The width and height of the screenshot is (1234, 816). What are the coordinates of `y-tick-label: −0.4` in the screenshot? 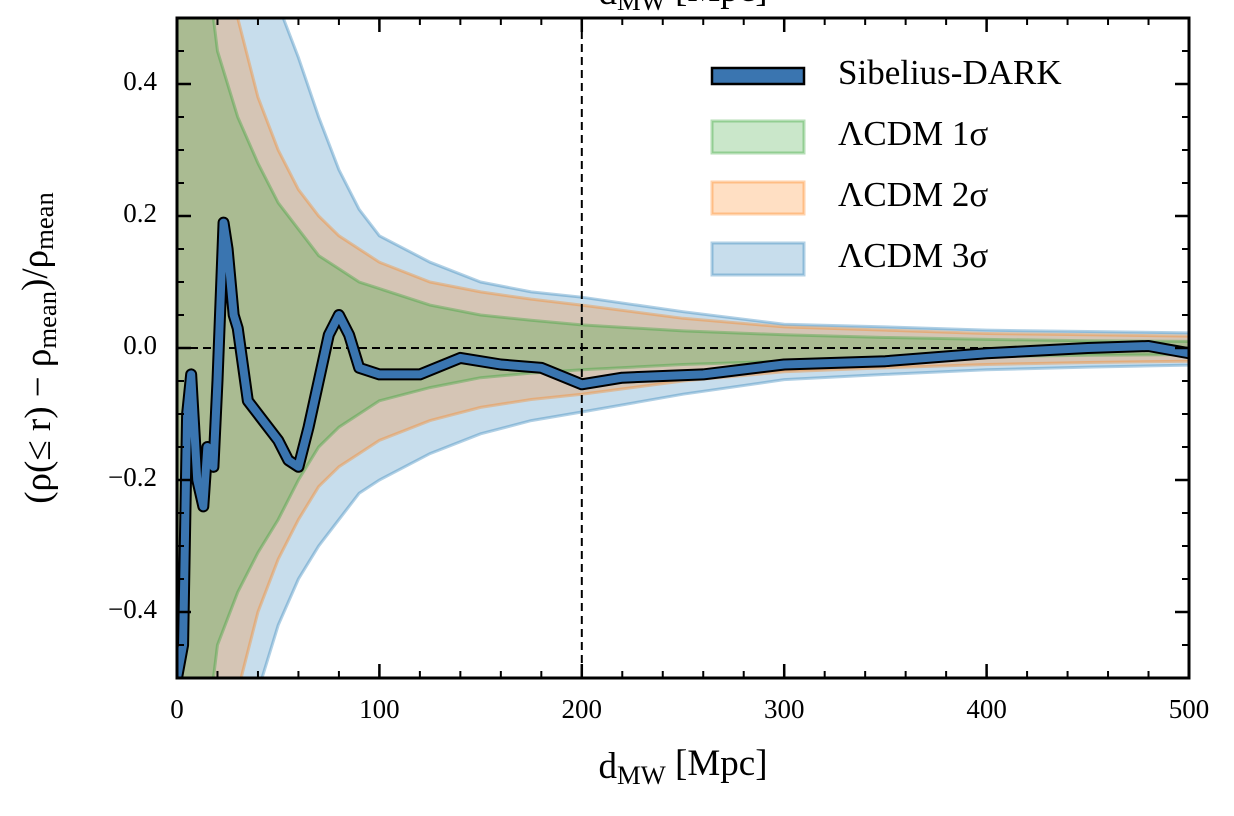 It's located at (132, 609).